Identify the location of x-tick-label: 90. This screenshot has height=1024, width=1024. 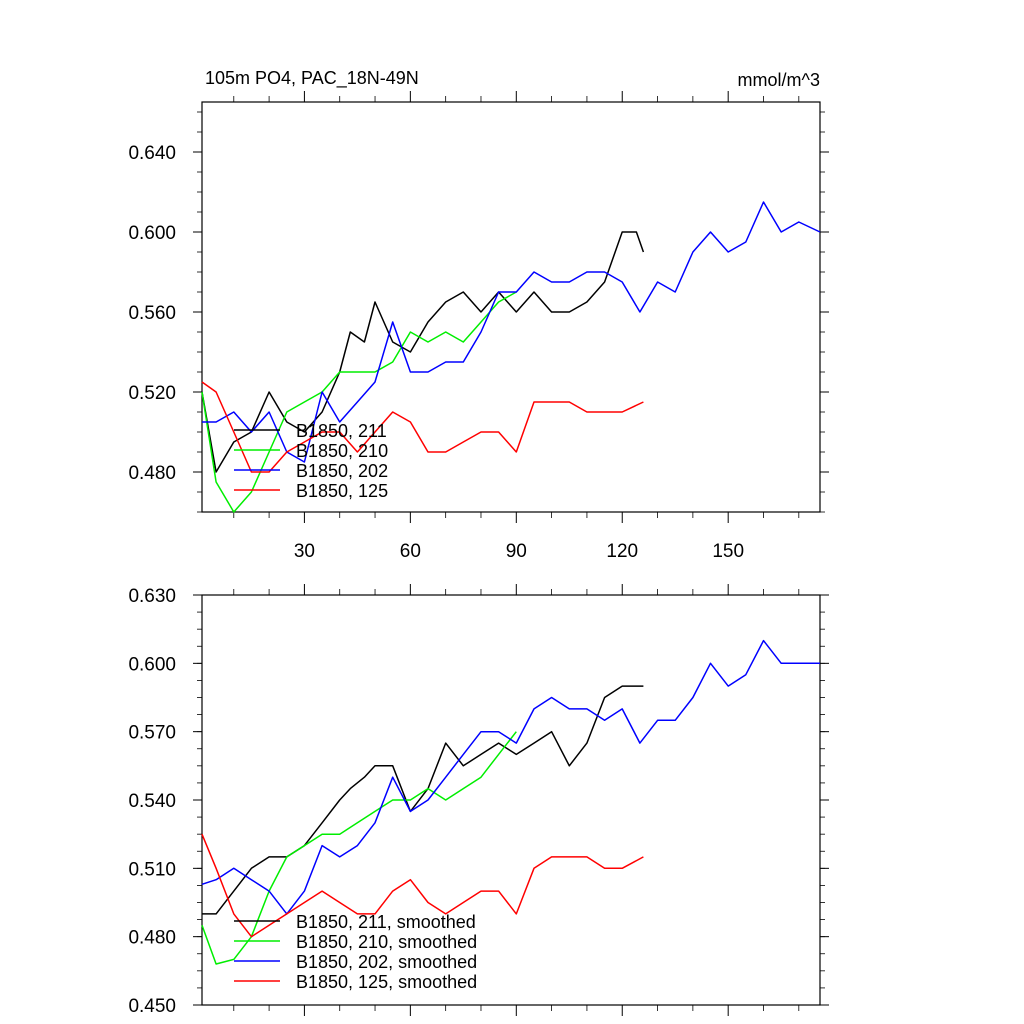
(516, 551).